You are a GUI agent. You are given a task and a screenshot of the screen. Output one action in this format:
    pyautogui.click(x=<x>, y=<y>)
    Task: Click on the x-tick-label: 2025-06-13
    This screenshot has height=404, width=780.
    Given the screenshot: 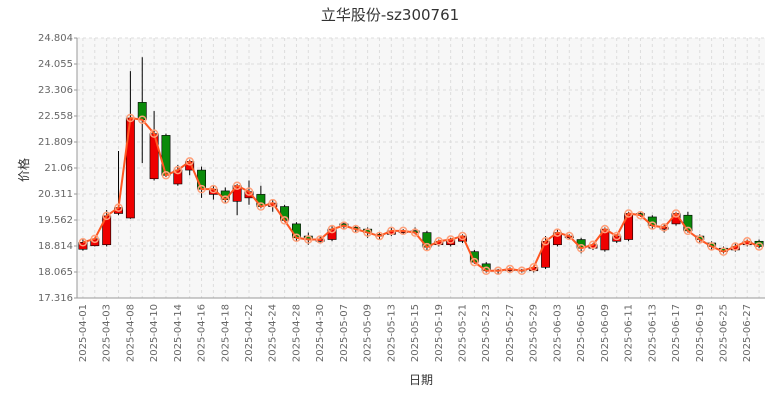 What is the action you would take?
    pyautogui.click(x=652, y=333)
    